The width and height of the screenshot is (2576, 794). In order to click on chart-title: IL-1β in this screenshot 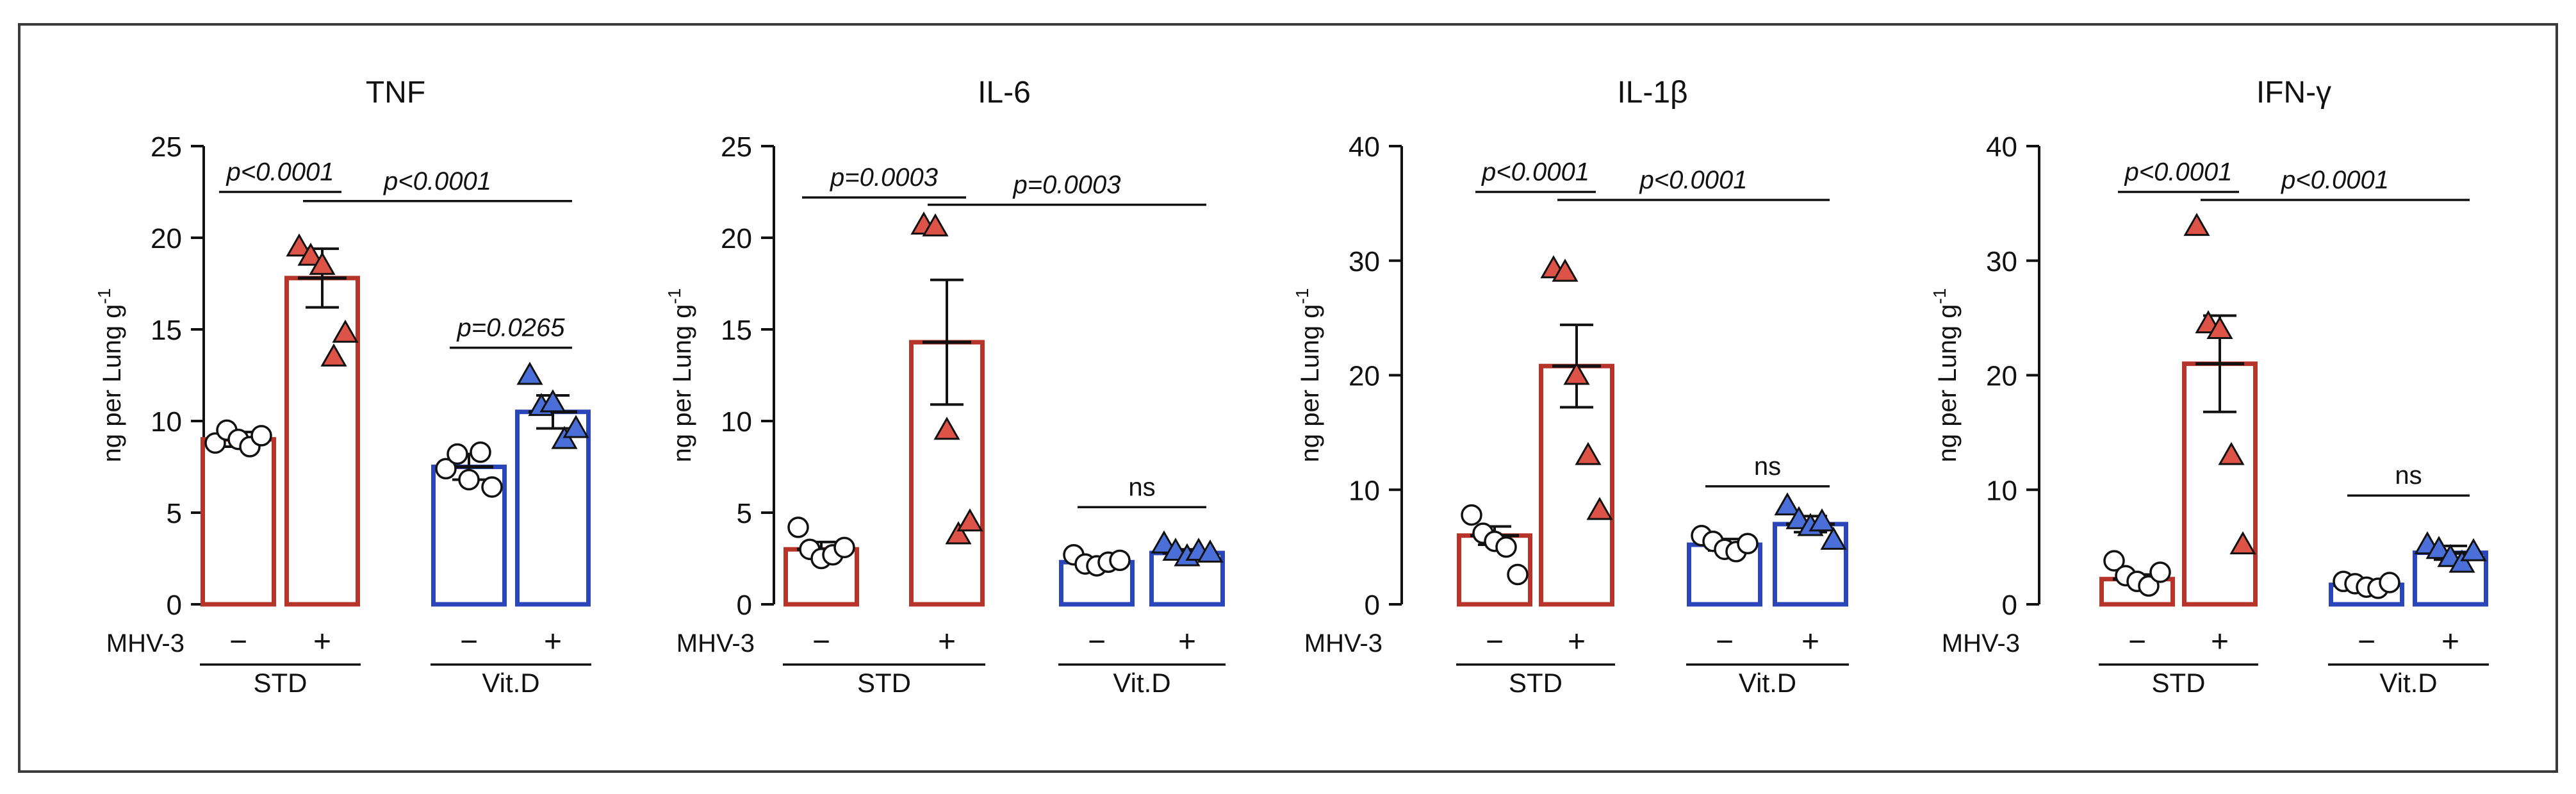, I will do `click(1652, 93)`.